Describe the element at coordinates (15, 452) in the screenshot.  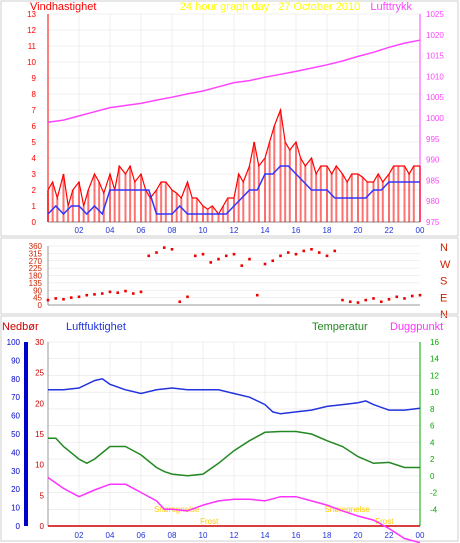
I see `rain-tick-label: 40` at that location.